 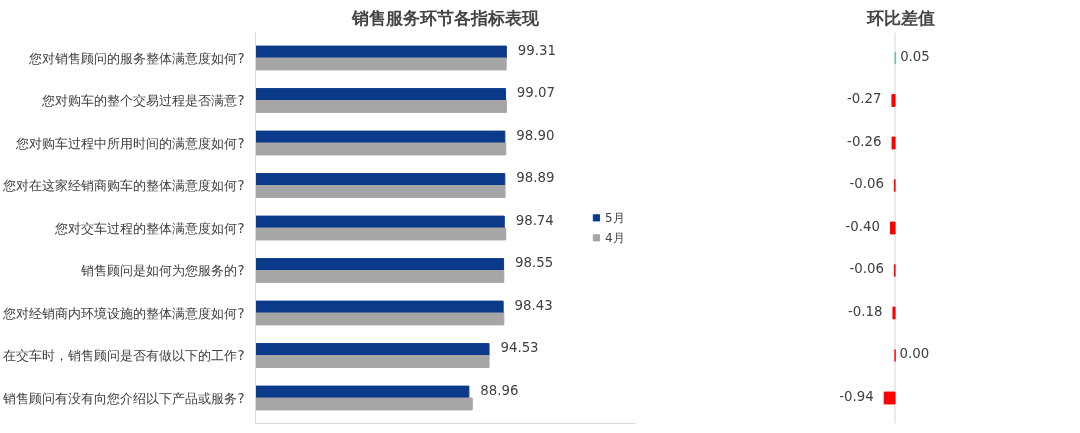 I want to click on data-label: 98.55, so click(x=534, y=263).